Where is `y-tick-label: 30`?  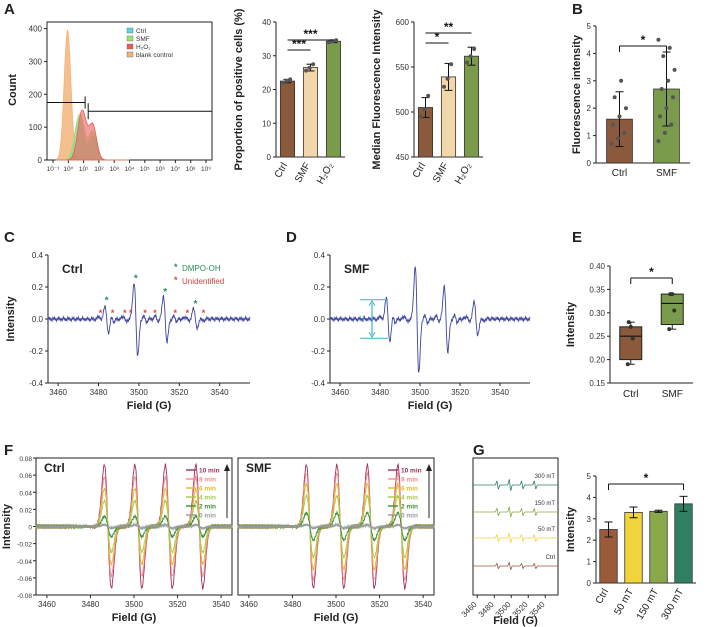 y-tick-label: 30 is located at coordinates (266, 56).